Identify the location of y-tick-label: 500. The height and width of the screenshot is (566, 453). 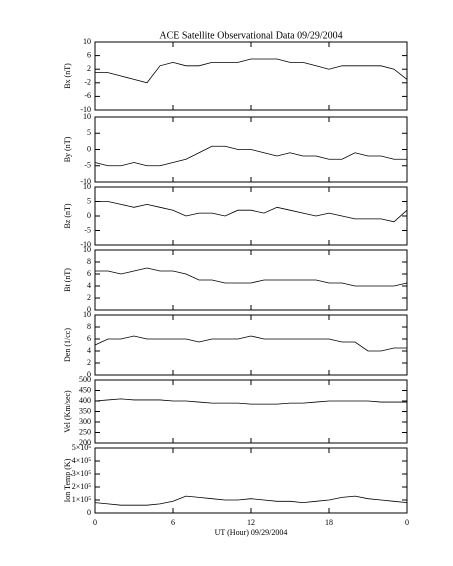
(85, 379).